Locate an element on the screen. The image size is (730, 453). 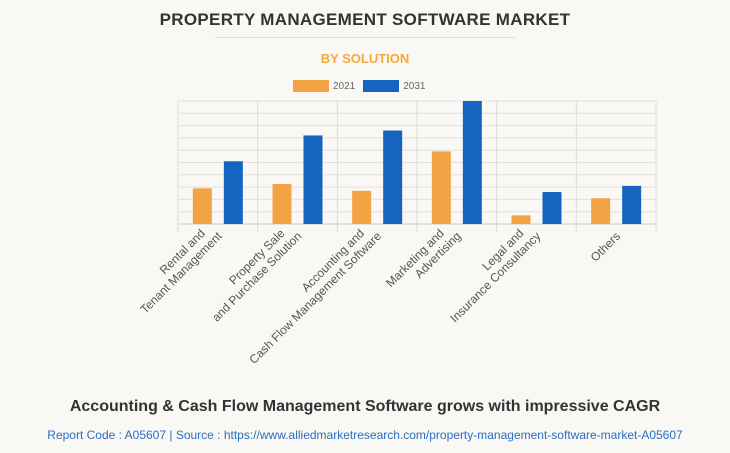
legend-swatch-2021 is located at coordinates (311, 86).